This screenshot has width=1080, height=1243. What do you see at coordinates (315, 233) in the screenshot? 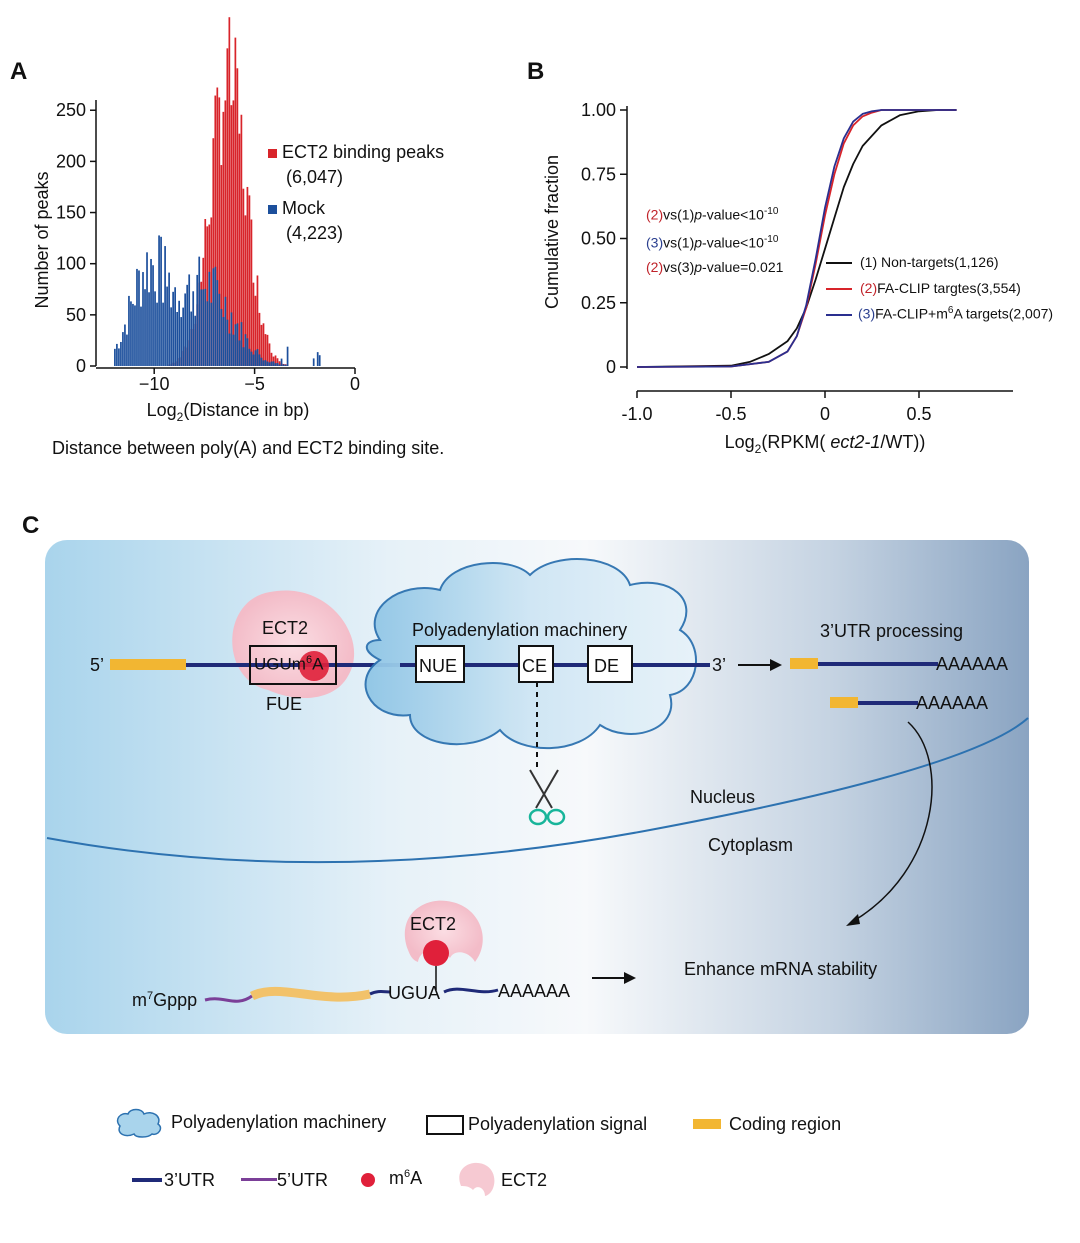
I see `legend-a-mock-count: (4,223)` at bounding box center [315, 233].